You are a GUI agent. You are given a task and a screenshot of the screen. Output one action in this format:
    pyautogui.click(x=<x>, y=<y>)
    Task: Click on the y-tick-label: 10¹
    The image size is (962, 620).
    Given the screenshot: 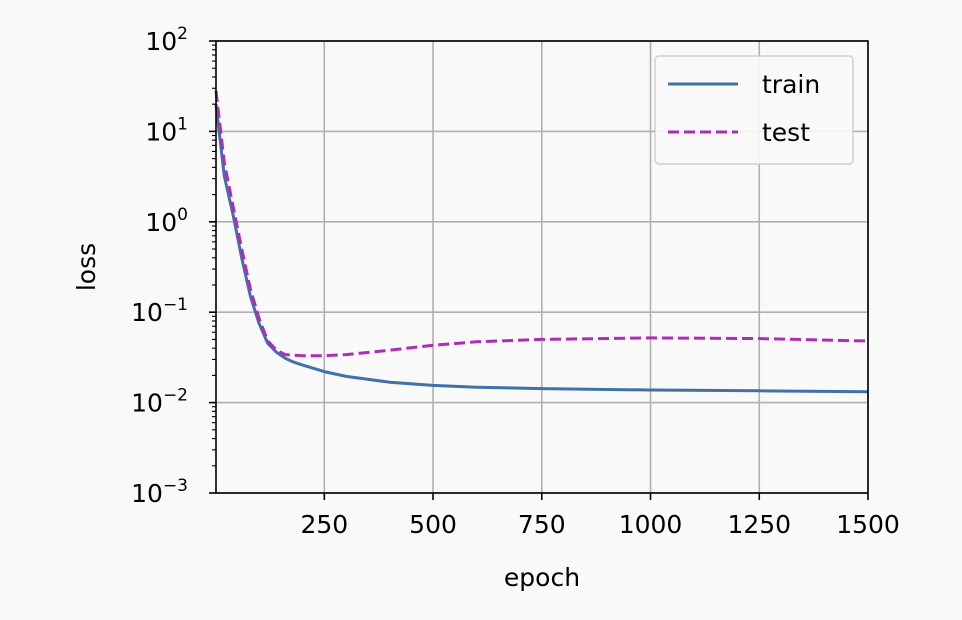 What is the action you would take?
    pyautogui.click(x=166, y=130)
    